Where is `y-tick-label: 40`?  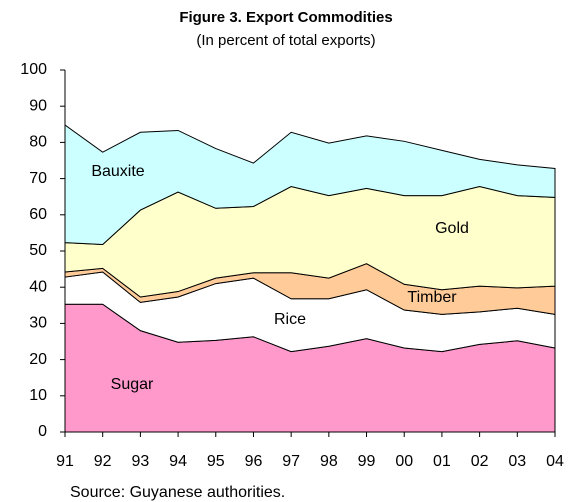
y-tick-label: 40 is located at coordinates (38, 286).